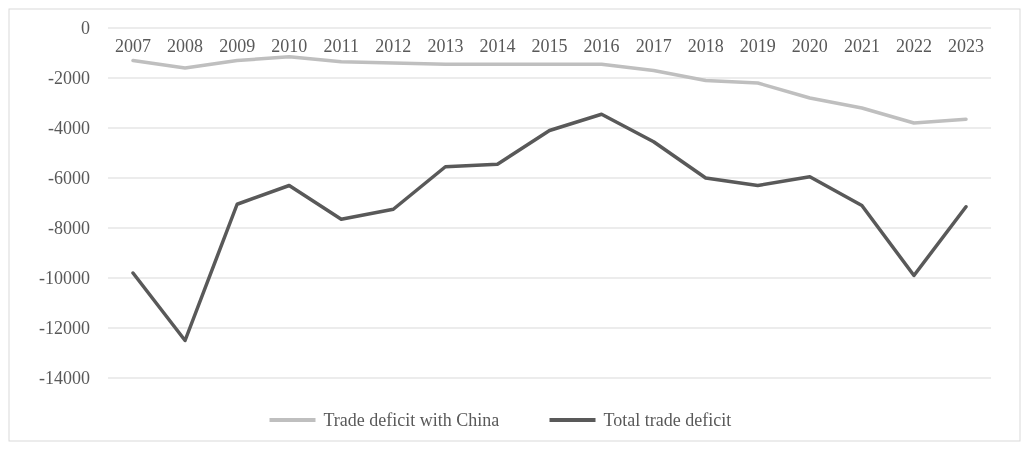 The width and height of the screenshot is (1029, 450). I want to click on y-tick-label: -14000, so click(64, 378).